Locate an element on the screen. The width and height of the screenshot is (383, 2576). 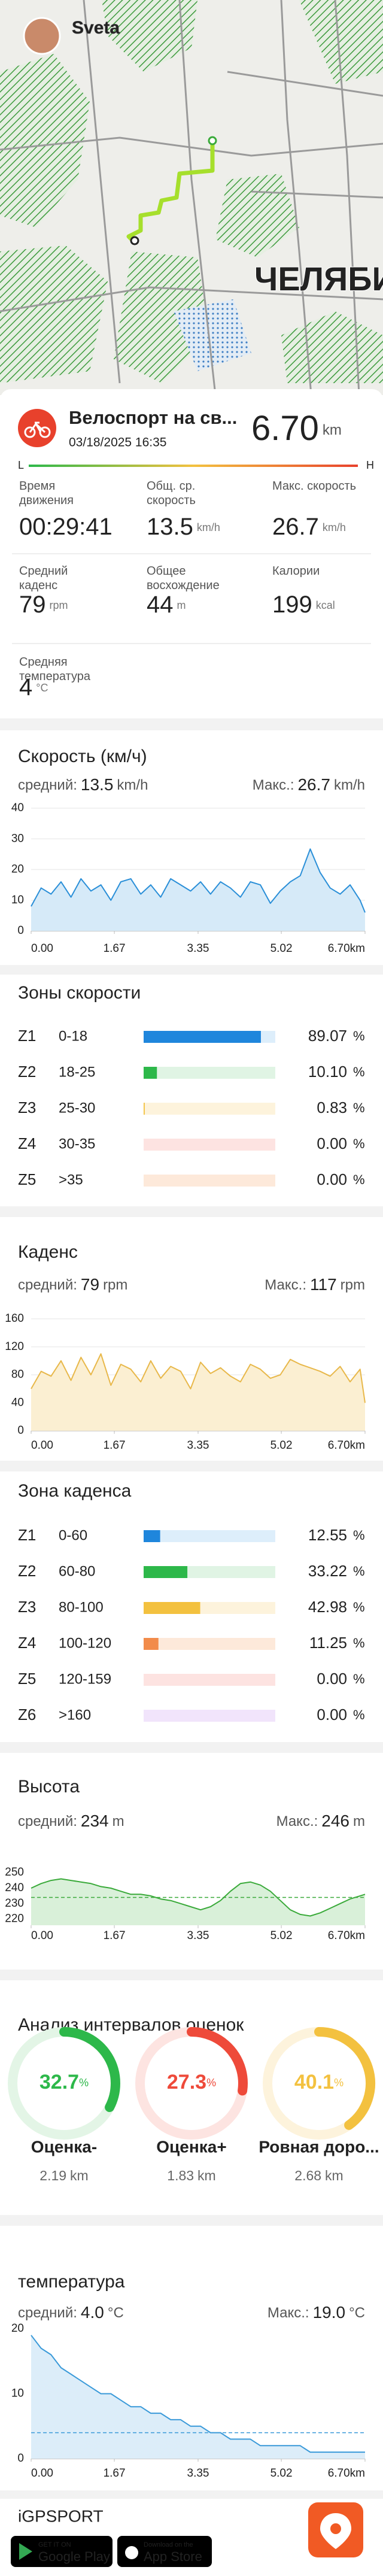
average: средний: 4.0 °C is located at coordinates (71, 2312).